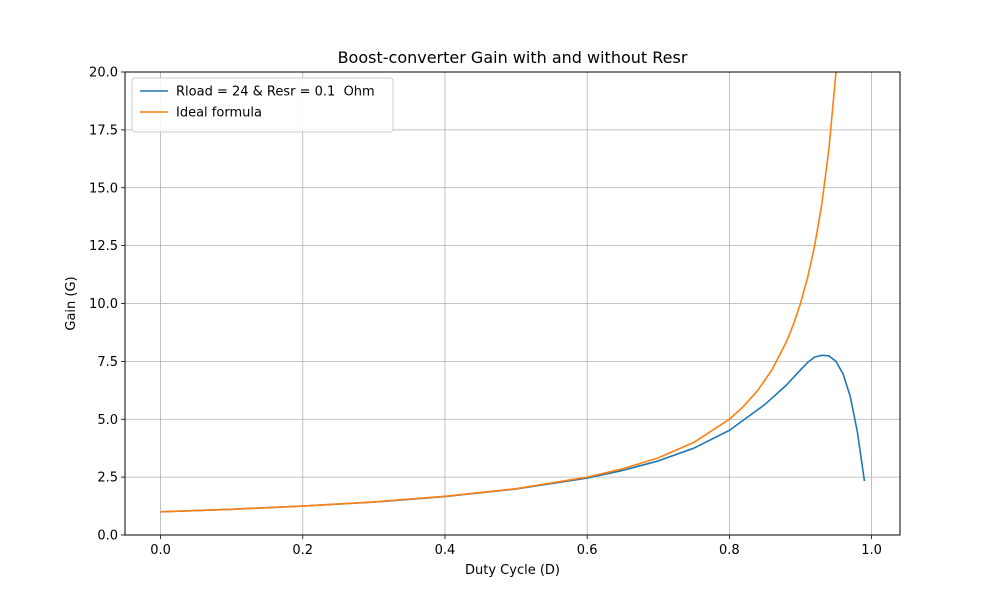 The image size is (1000, 600). What do you see at coordinates (103, 130) in the screenshot?
I see `y-tick-label: 17.5` at bounding box center [103, 130].